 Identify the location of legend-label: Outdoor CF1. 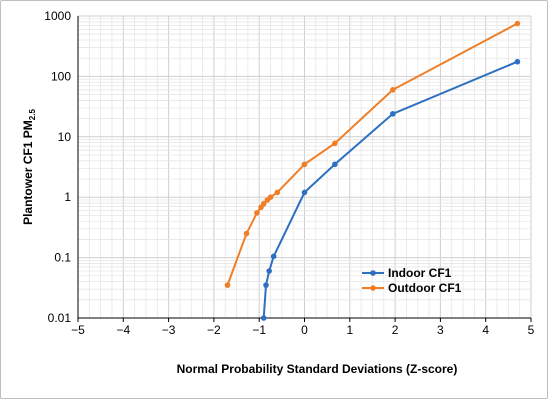
(425, 288).